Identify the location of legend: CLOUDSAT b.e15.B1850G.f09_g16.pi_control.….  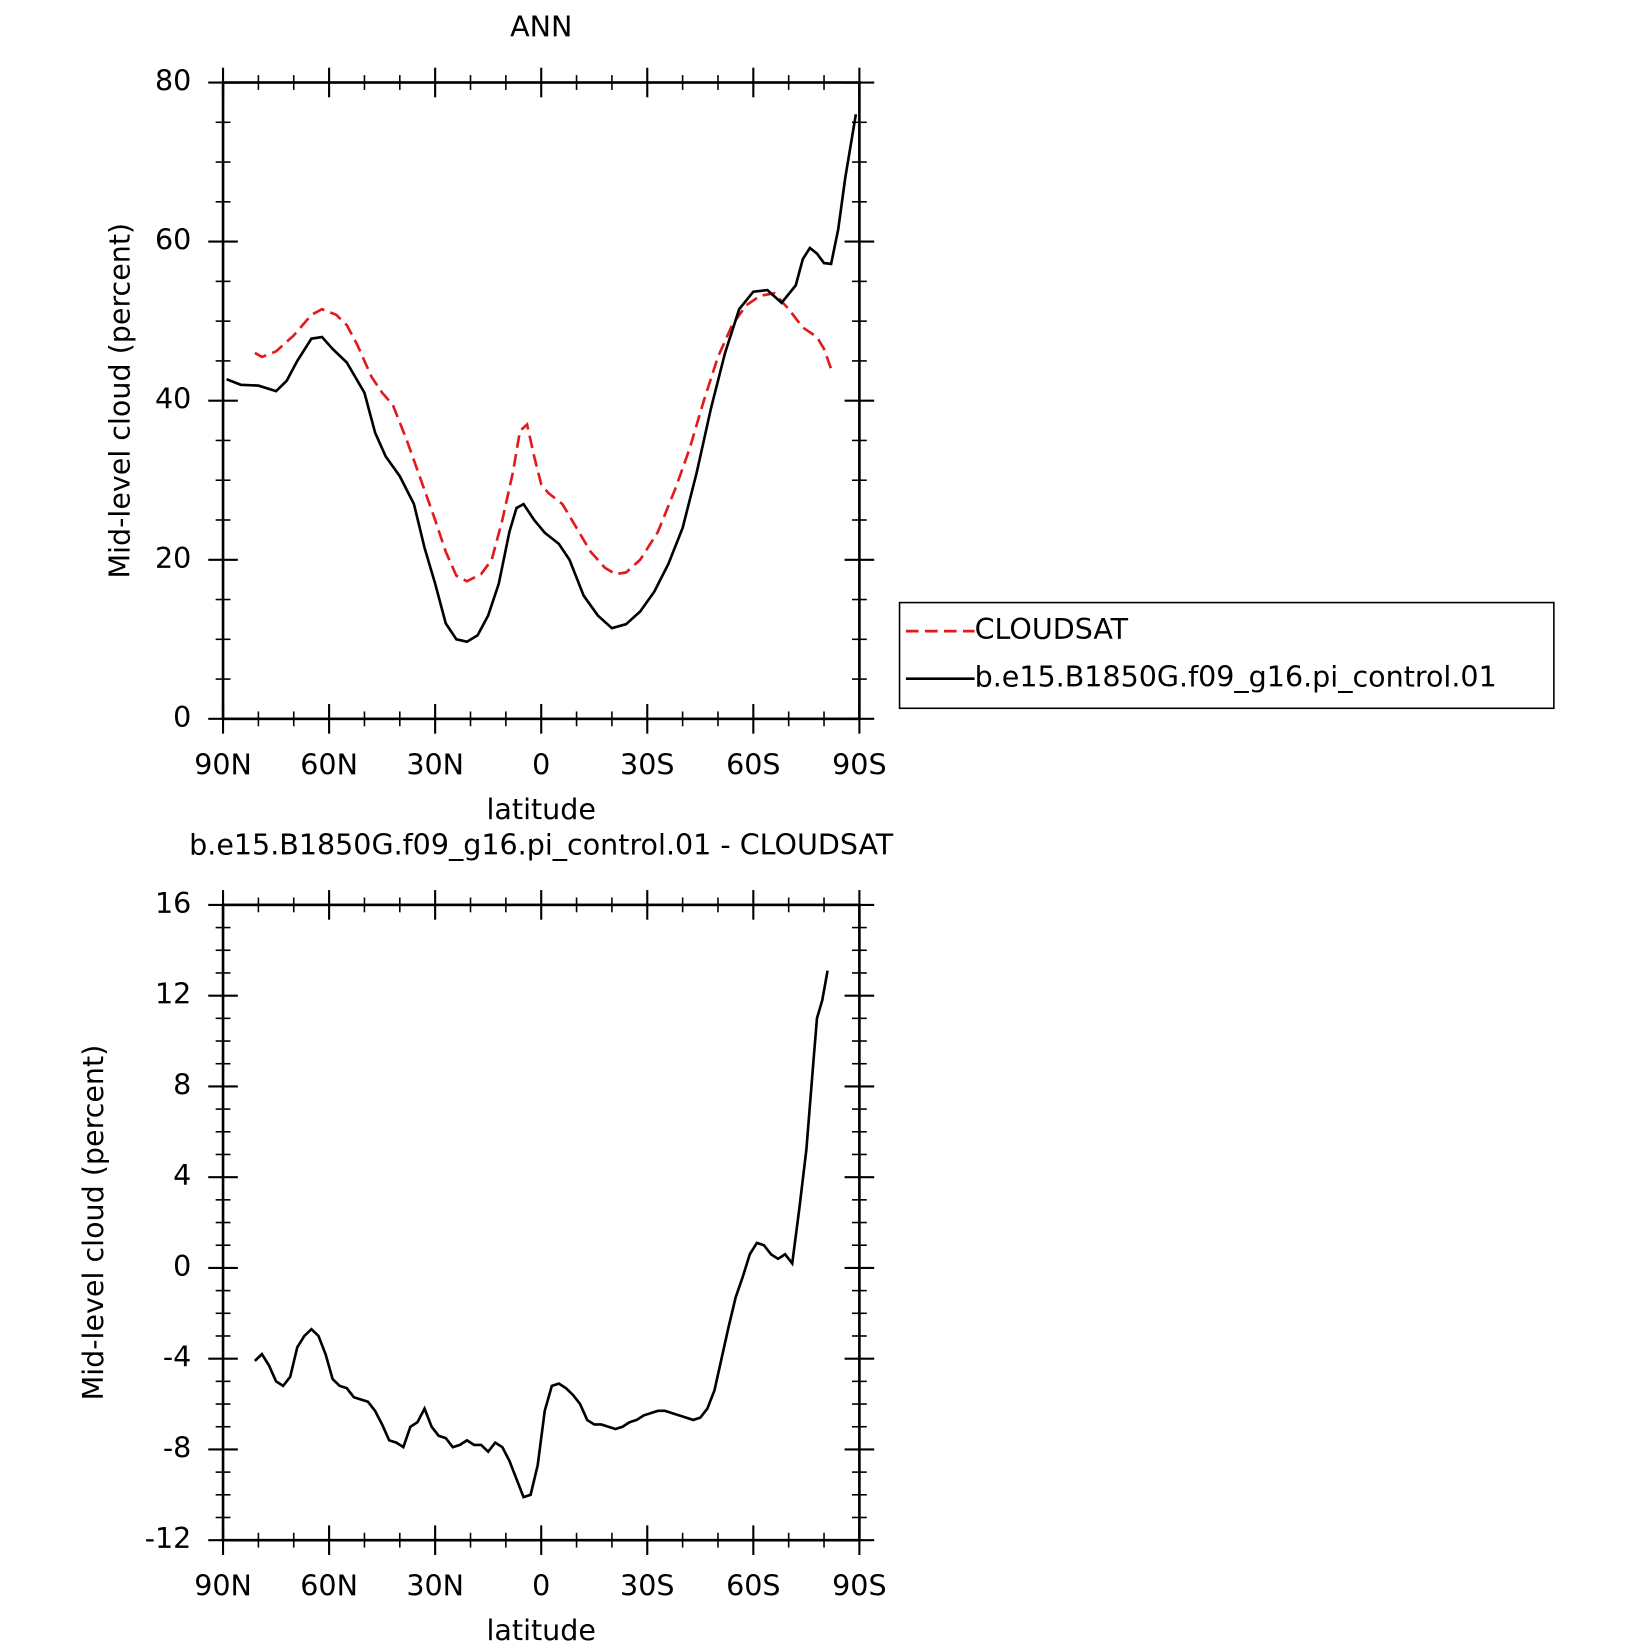
(1226, 655).